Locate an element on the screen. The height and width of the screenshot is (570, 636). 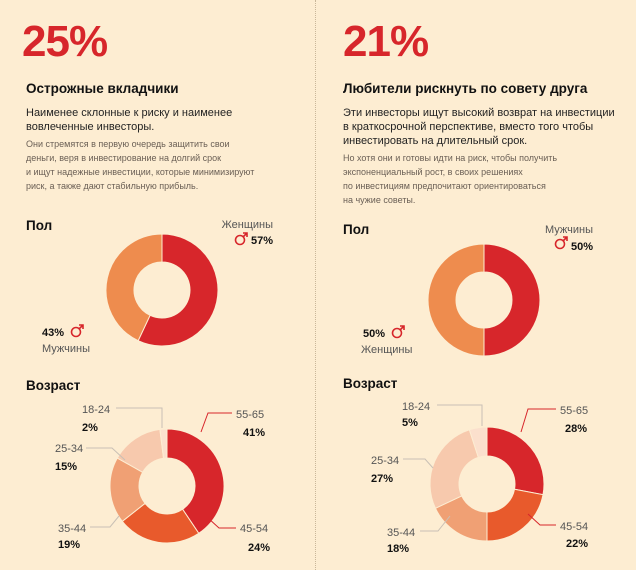
value-right-men: 50% is located at coordinates (582, 247).